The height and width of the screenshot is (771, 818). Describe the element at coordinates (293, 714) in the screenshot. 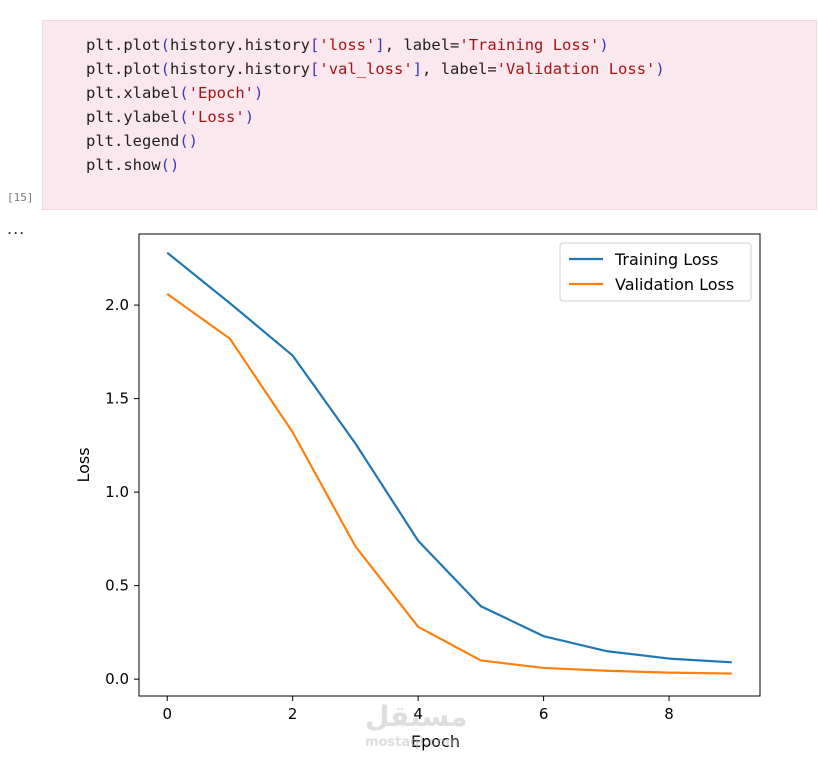

I see `x-tick-label: 2` at that location.